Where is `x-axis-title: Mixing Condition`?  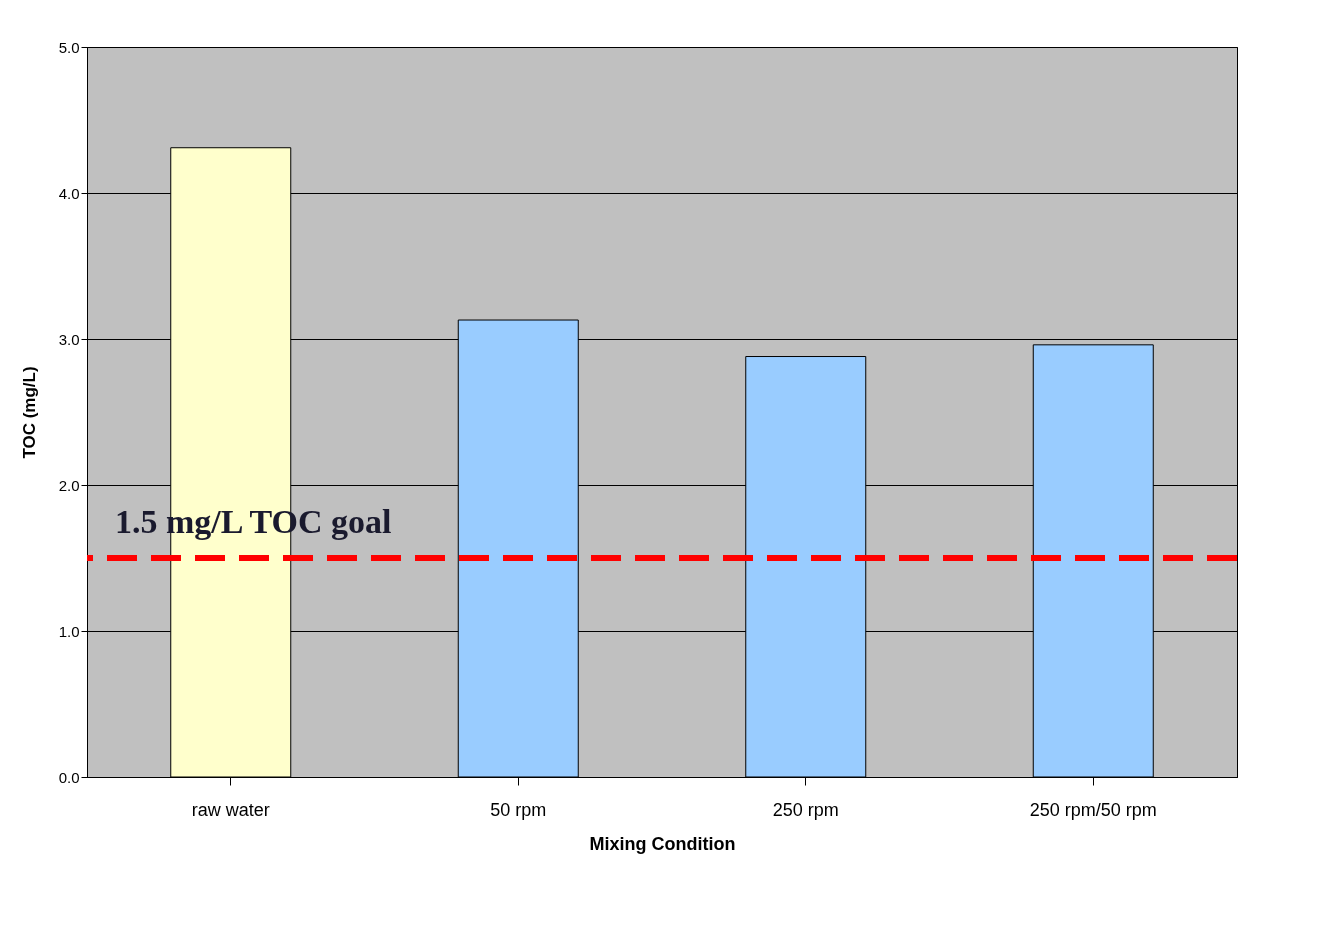
x-axis-title: Mixing Condition is located at coordinates (662, 843).